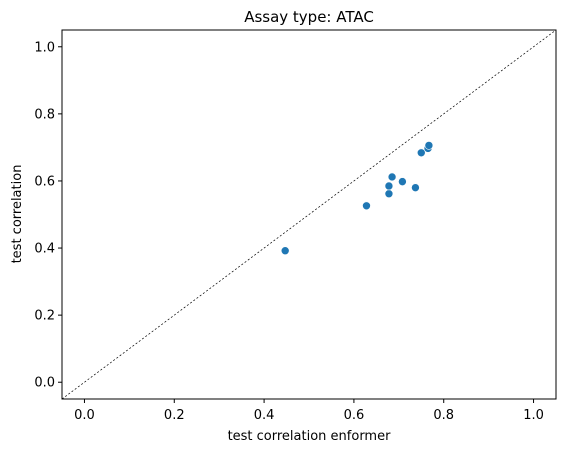  Describe the element at coordinates (309, 411) in the screenshot. I see `x-axis: 0.0 0.2 0.4 0.6 0.8 1.0` at that location.